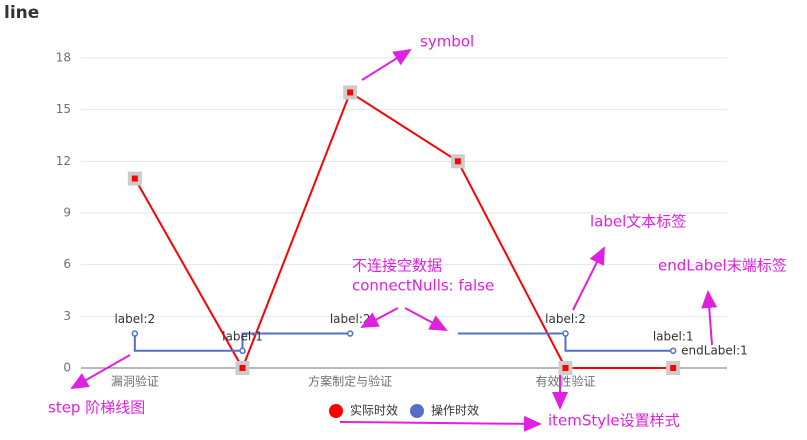 The height and width of the screenshot is (440, 807). What do you see at coordinates (722, 266) in the screenshot?
I see `annotation: endLabel末端标签` at bounding box center [722, 266].